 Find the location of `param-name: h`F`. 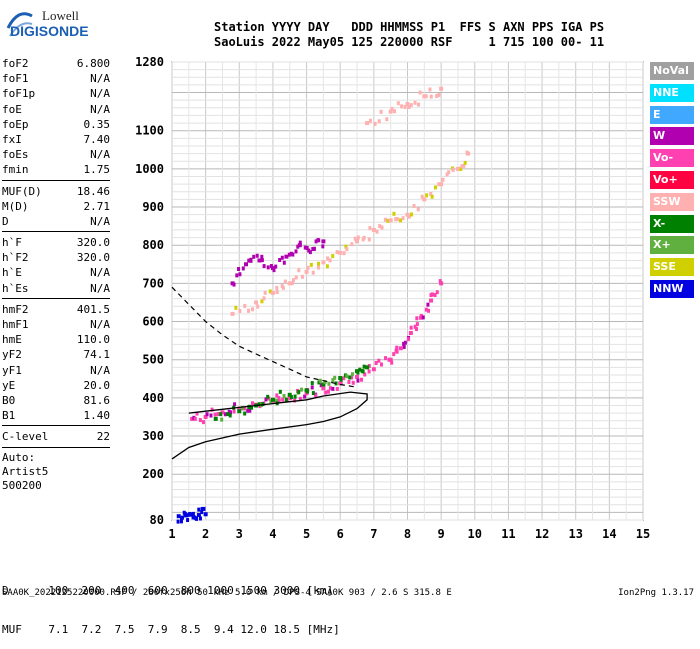

param-name: h`F is located at coordinates (12, 243).